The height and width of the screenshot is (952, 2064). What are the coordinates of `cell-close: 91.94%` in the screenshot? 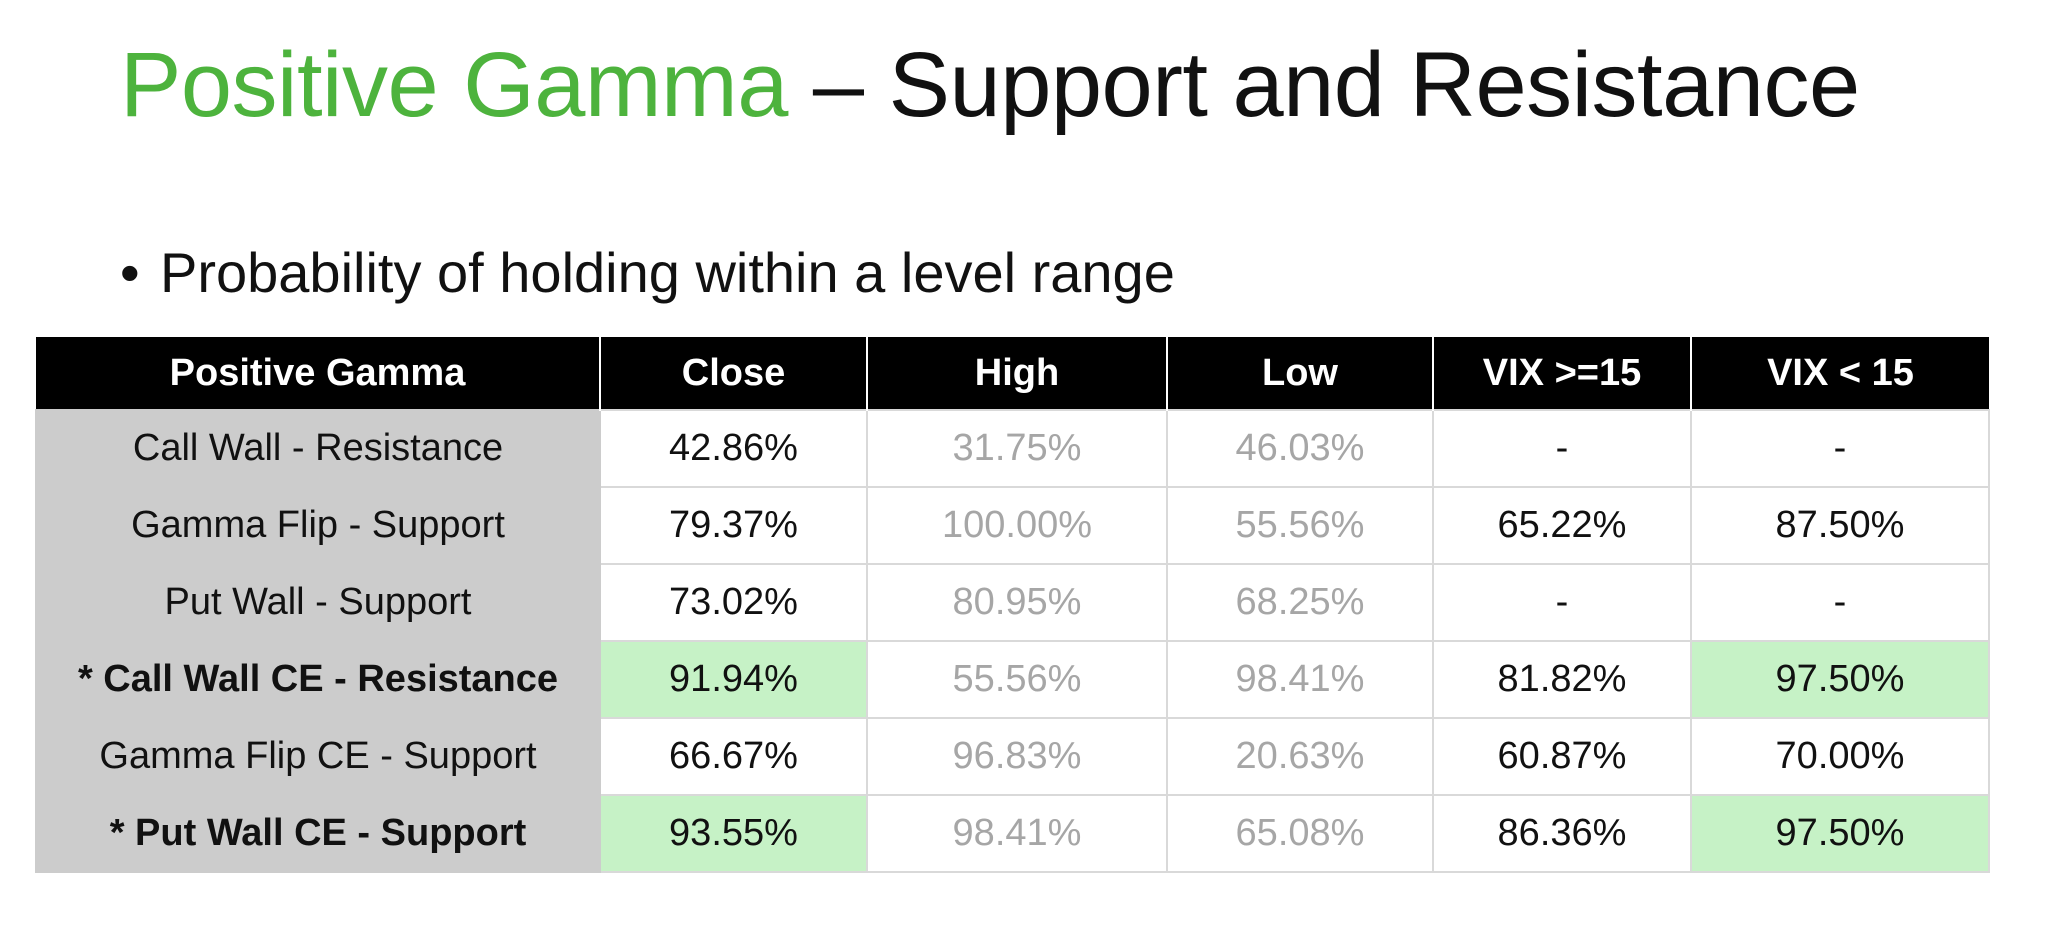 It's located at (733, 679).